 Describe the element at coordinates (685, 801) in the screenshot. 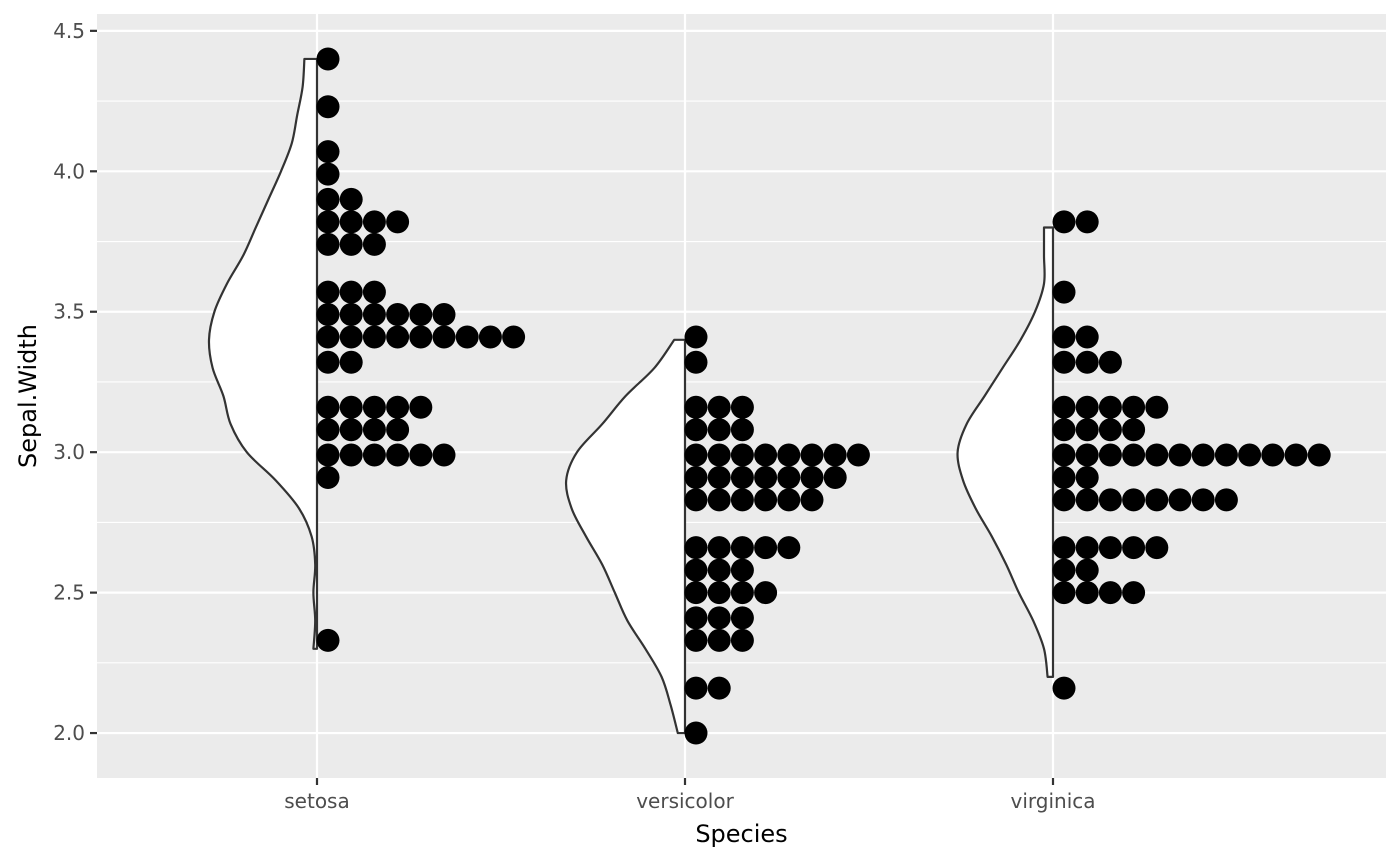

I see `x-tick-label: versicolor` at that location.